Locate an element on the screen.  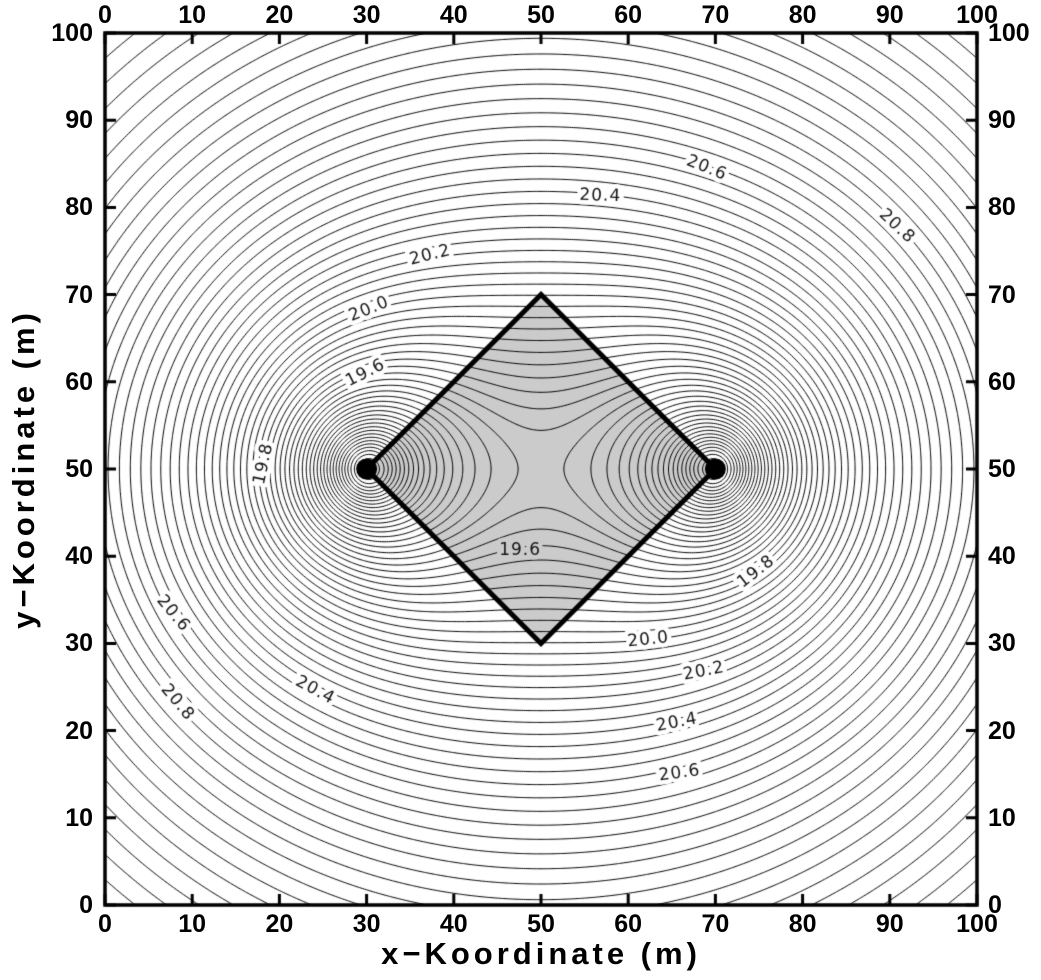
y-axis-title: y−Koordinate (m) is located at coordinates (23, 469).